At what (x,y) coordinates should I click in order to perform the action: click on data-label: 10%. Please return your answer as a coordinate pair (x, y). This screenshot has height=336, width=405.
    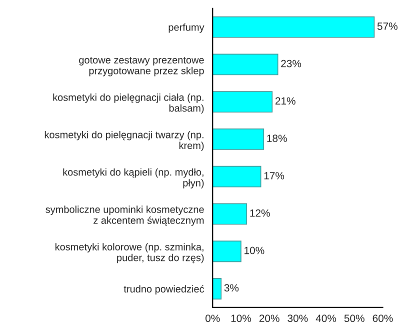
    Looking at the image, I should click on (254, 250).